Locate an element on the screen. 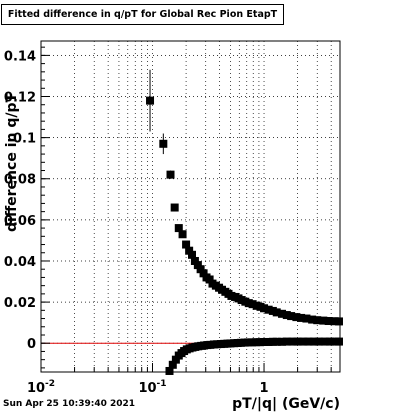 The width and height of the screenshot is (400, 414). y-tick-label: 0.04 is located at coordinates (20, 262).